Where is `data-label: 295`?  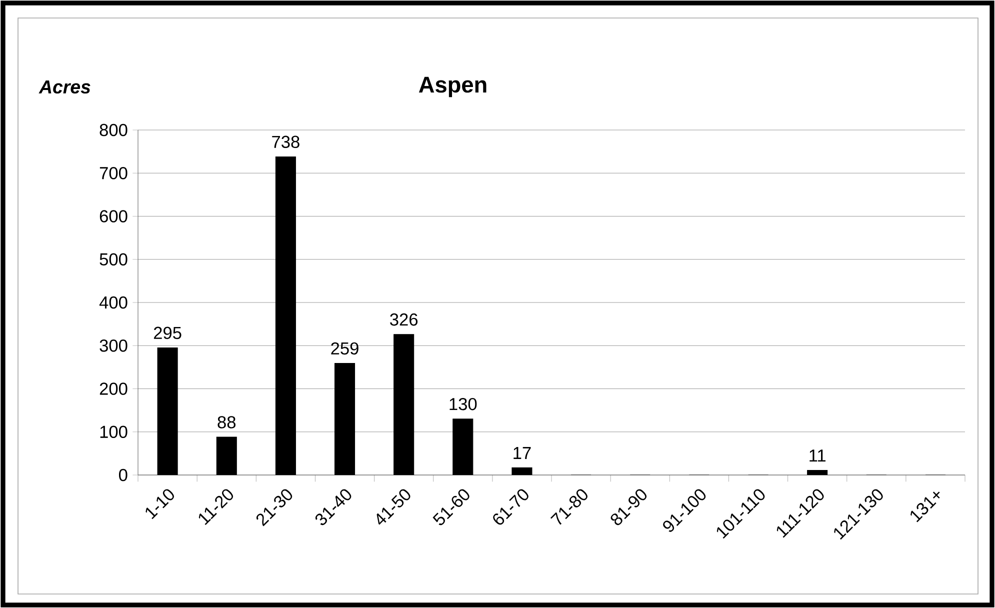 data-label: 295 is located at coordinates (168, 333).